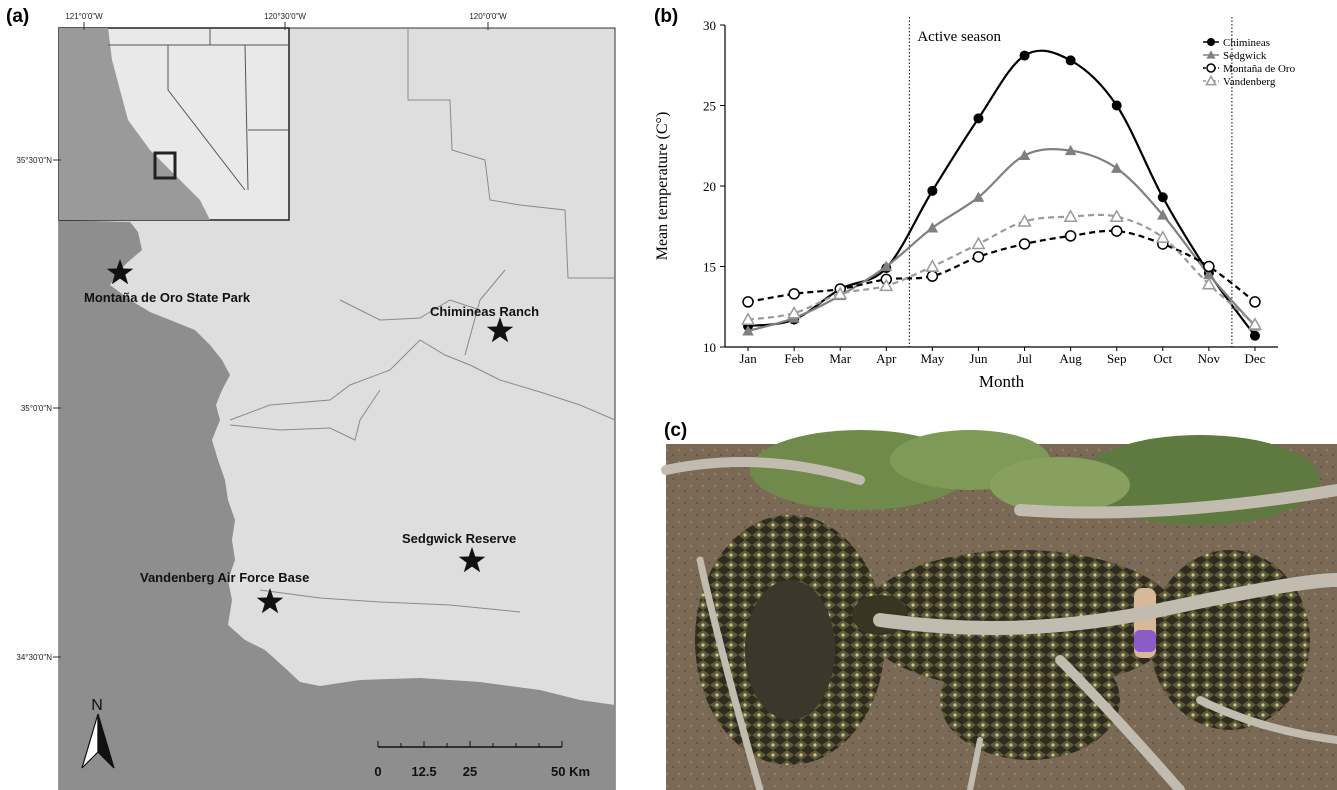 The width and height of the screenshot is (1337, 790). I want to click on inset-map, so click(174, 124).